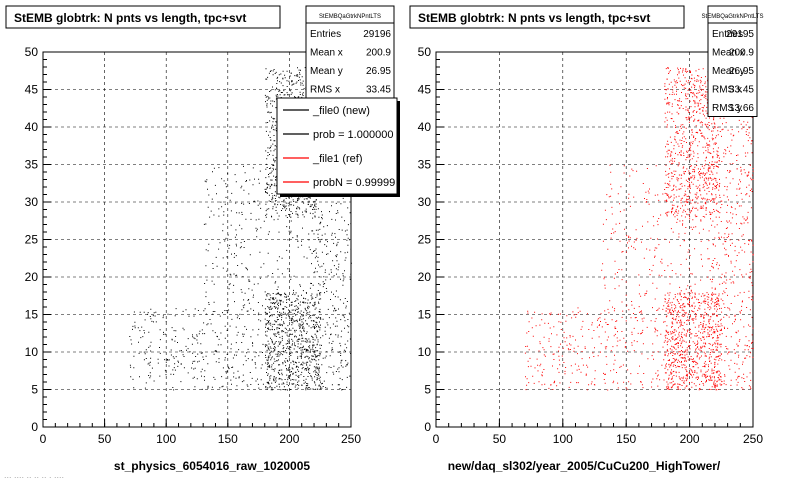 The height and width of the screenshot is (480, 800). Describe the element at coordinates (377, 34) in the screenshot. I see `stats-value: 29196` at that location.